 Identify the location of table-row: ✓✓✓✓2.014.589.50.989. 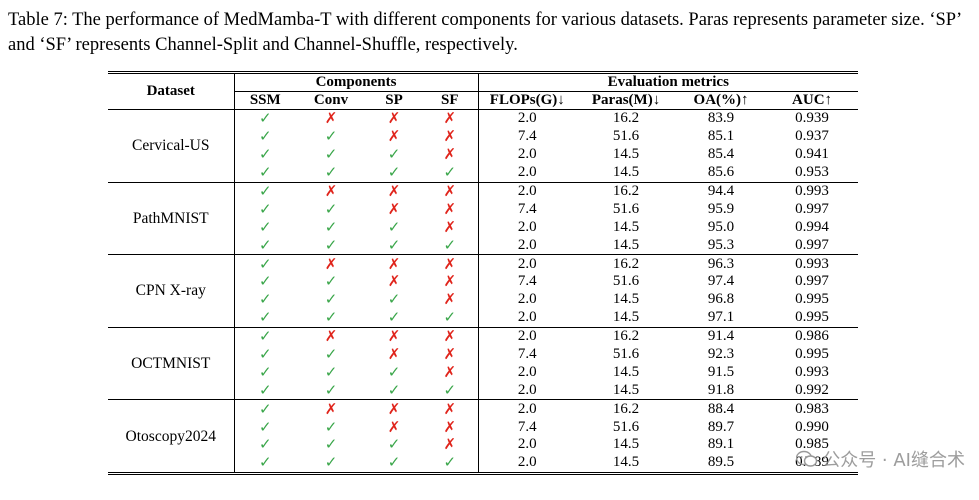
(483, 464).